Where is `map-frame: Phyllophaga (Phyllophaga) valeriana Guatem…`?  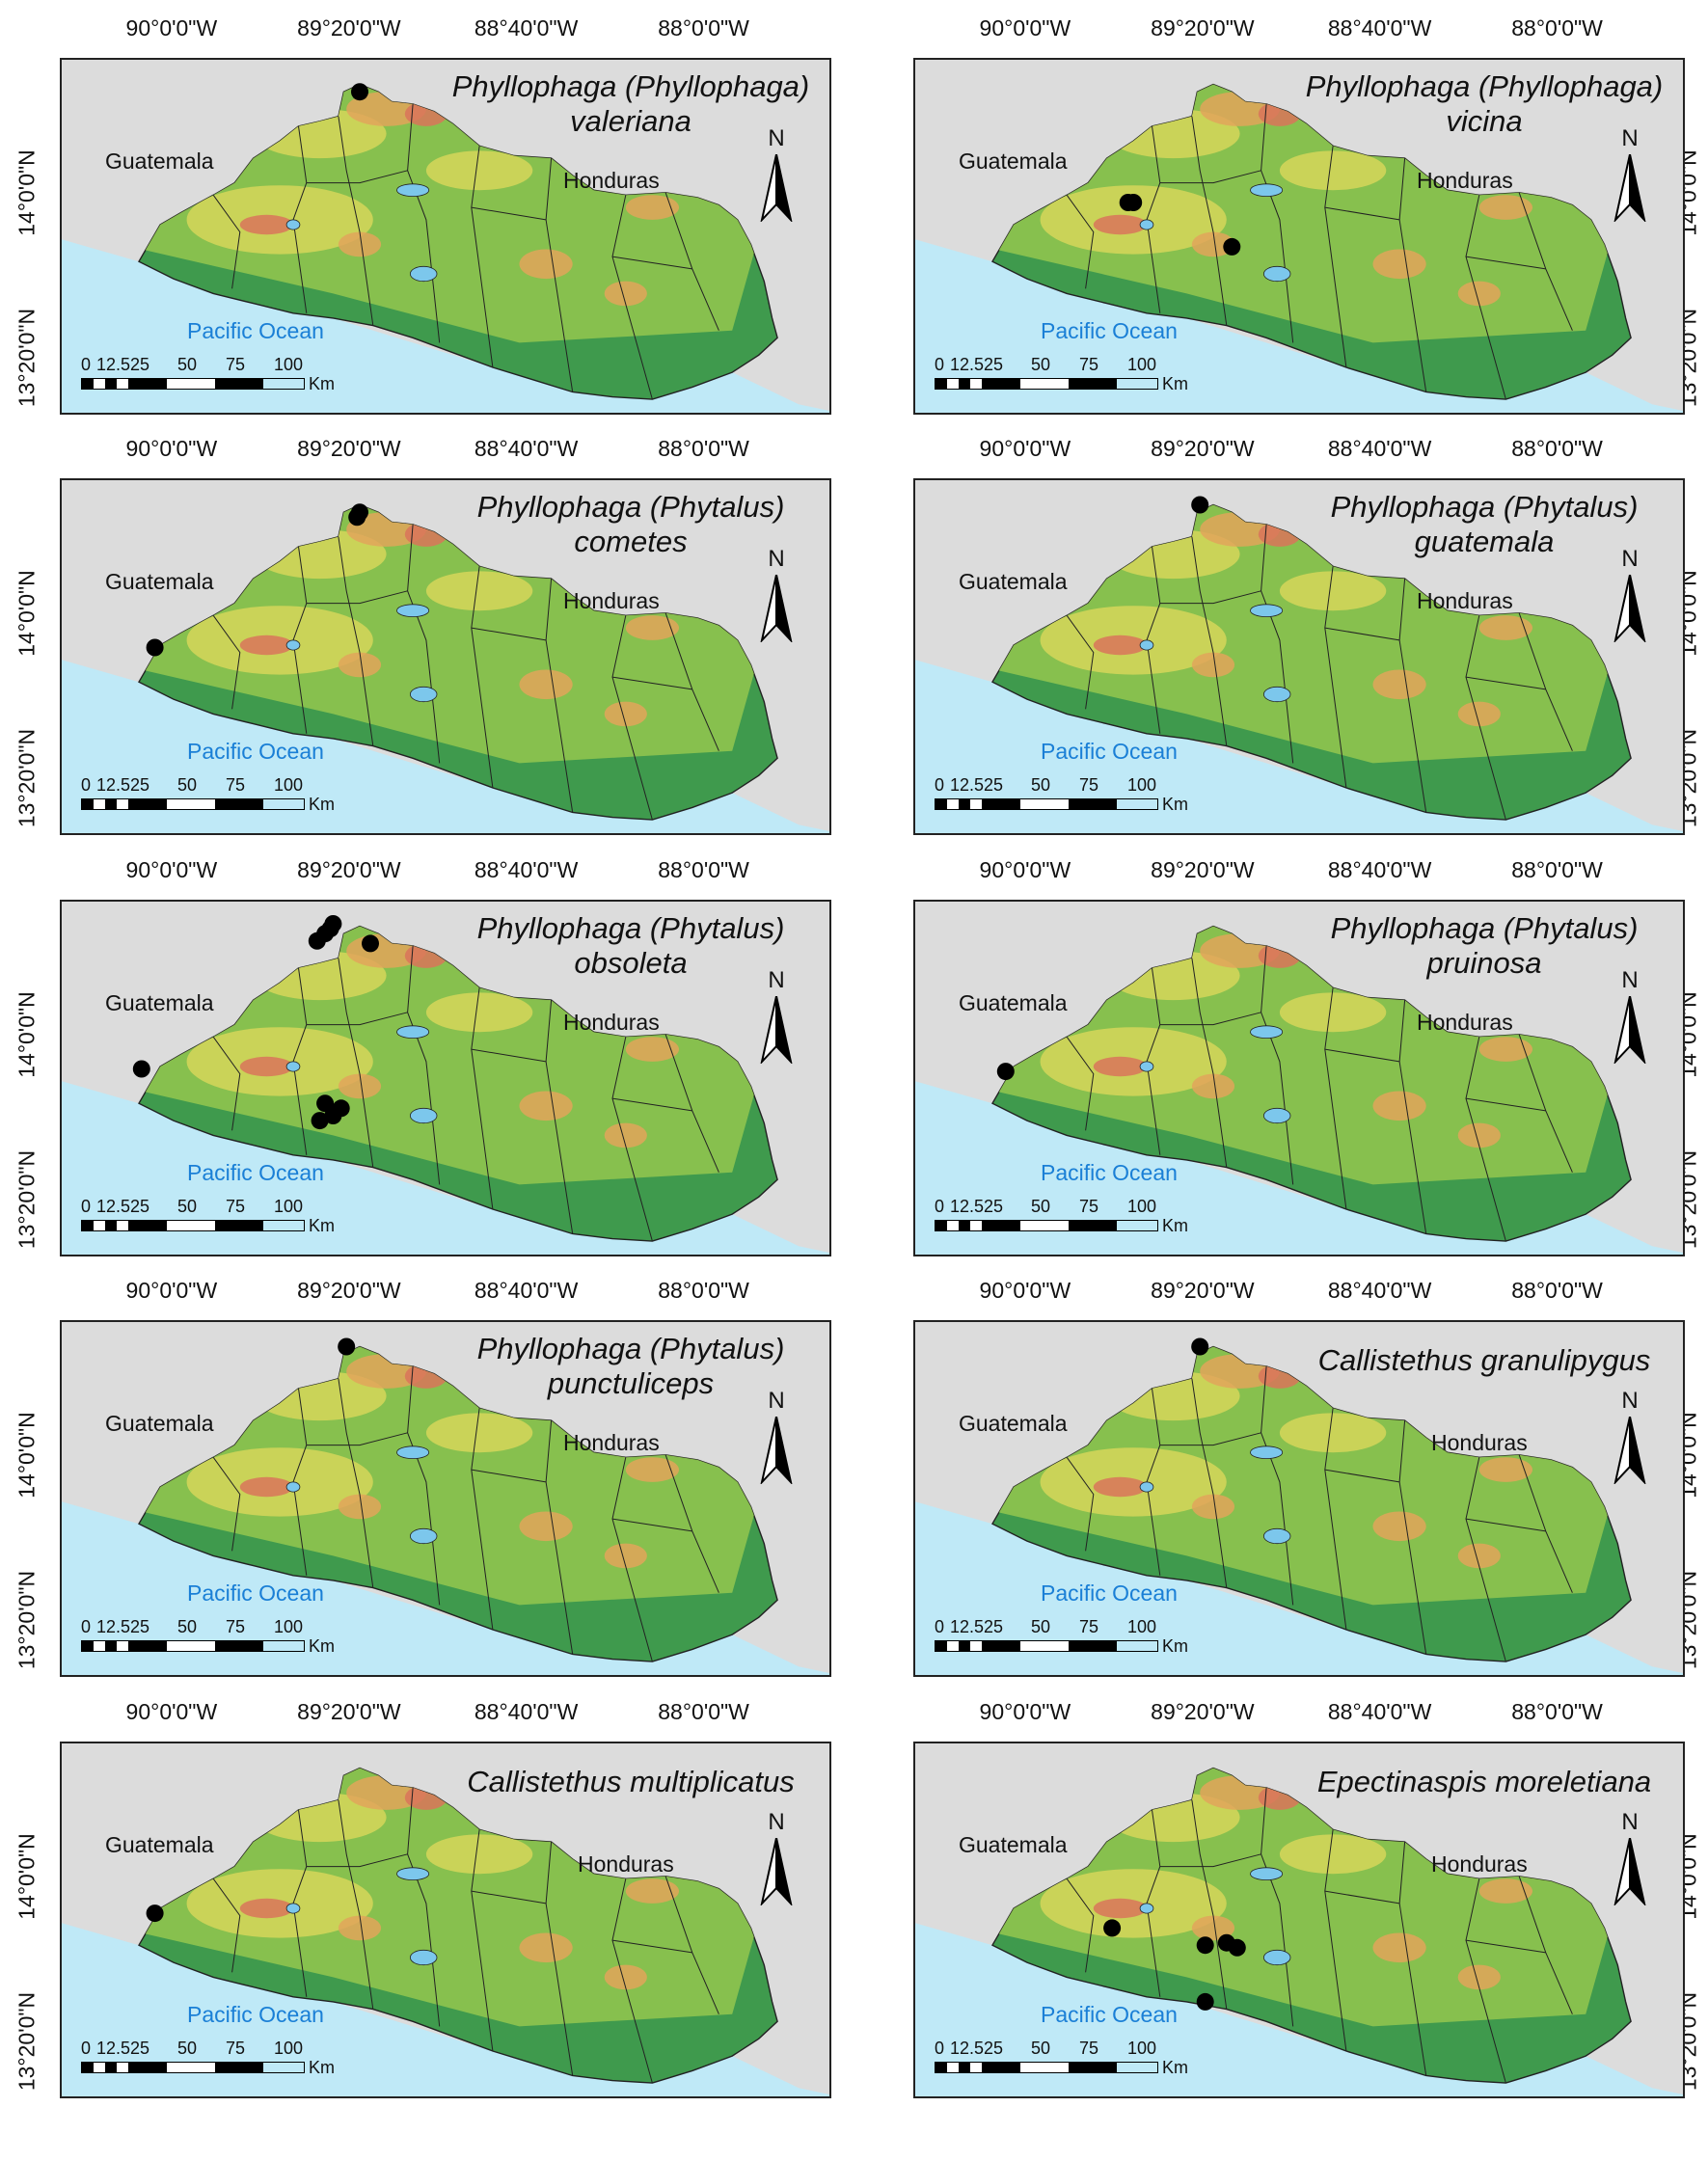 map-frame: Phyllophaga (Phyllophaga) valeriana Guatem… is located at coordinates (445, 236).